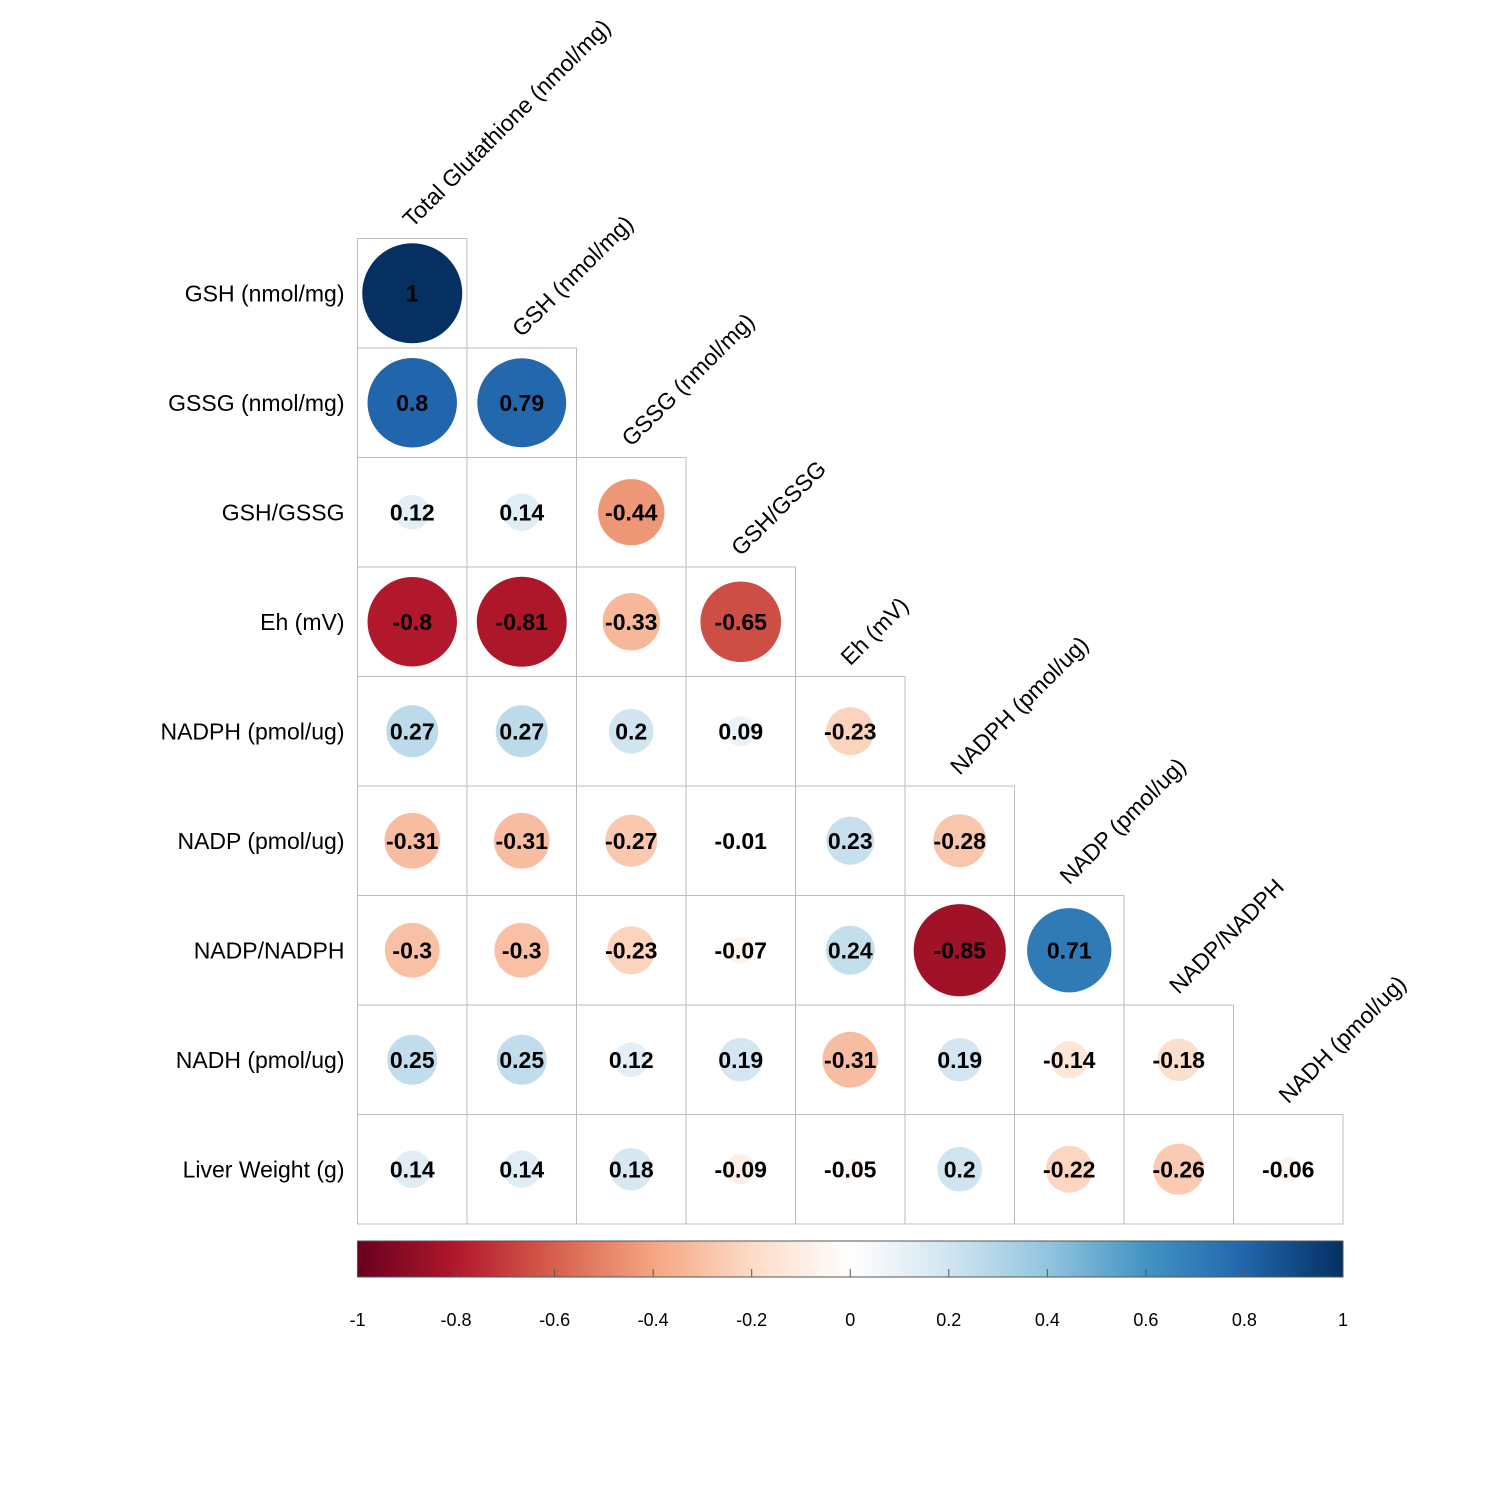 The height and width of the screenshot is (1500, 1500). I want to click on colorbar-tick-label-4: -0.2, so click(751, 1320).